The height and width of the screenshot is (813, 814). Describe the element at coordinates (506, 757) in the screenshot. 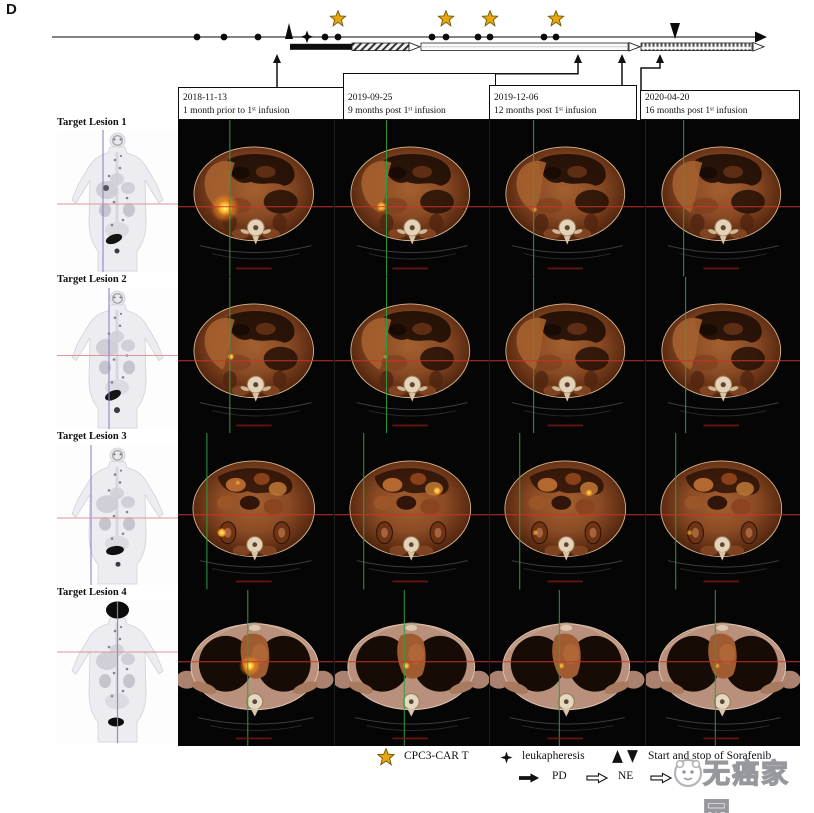

I see `leukapheresis-icon` at that location.